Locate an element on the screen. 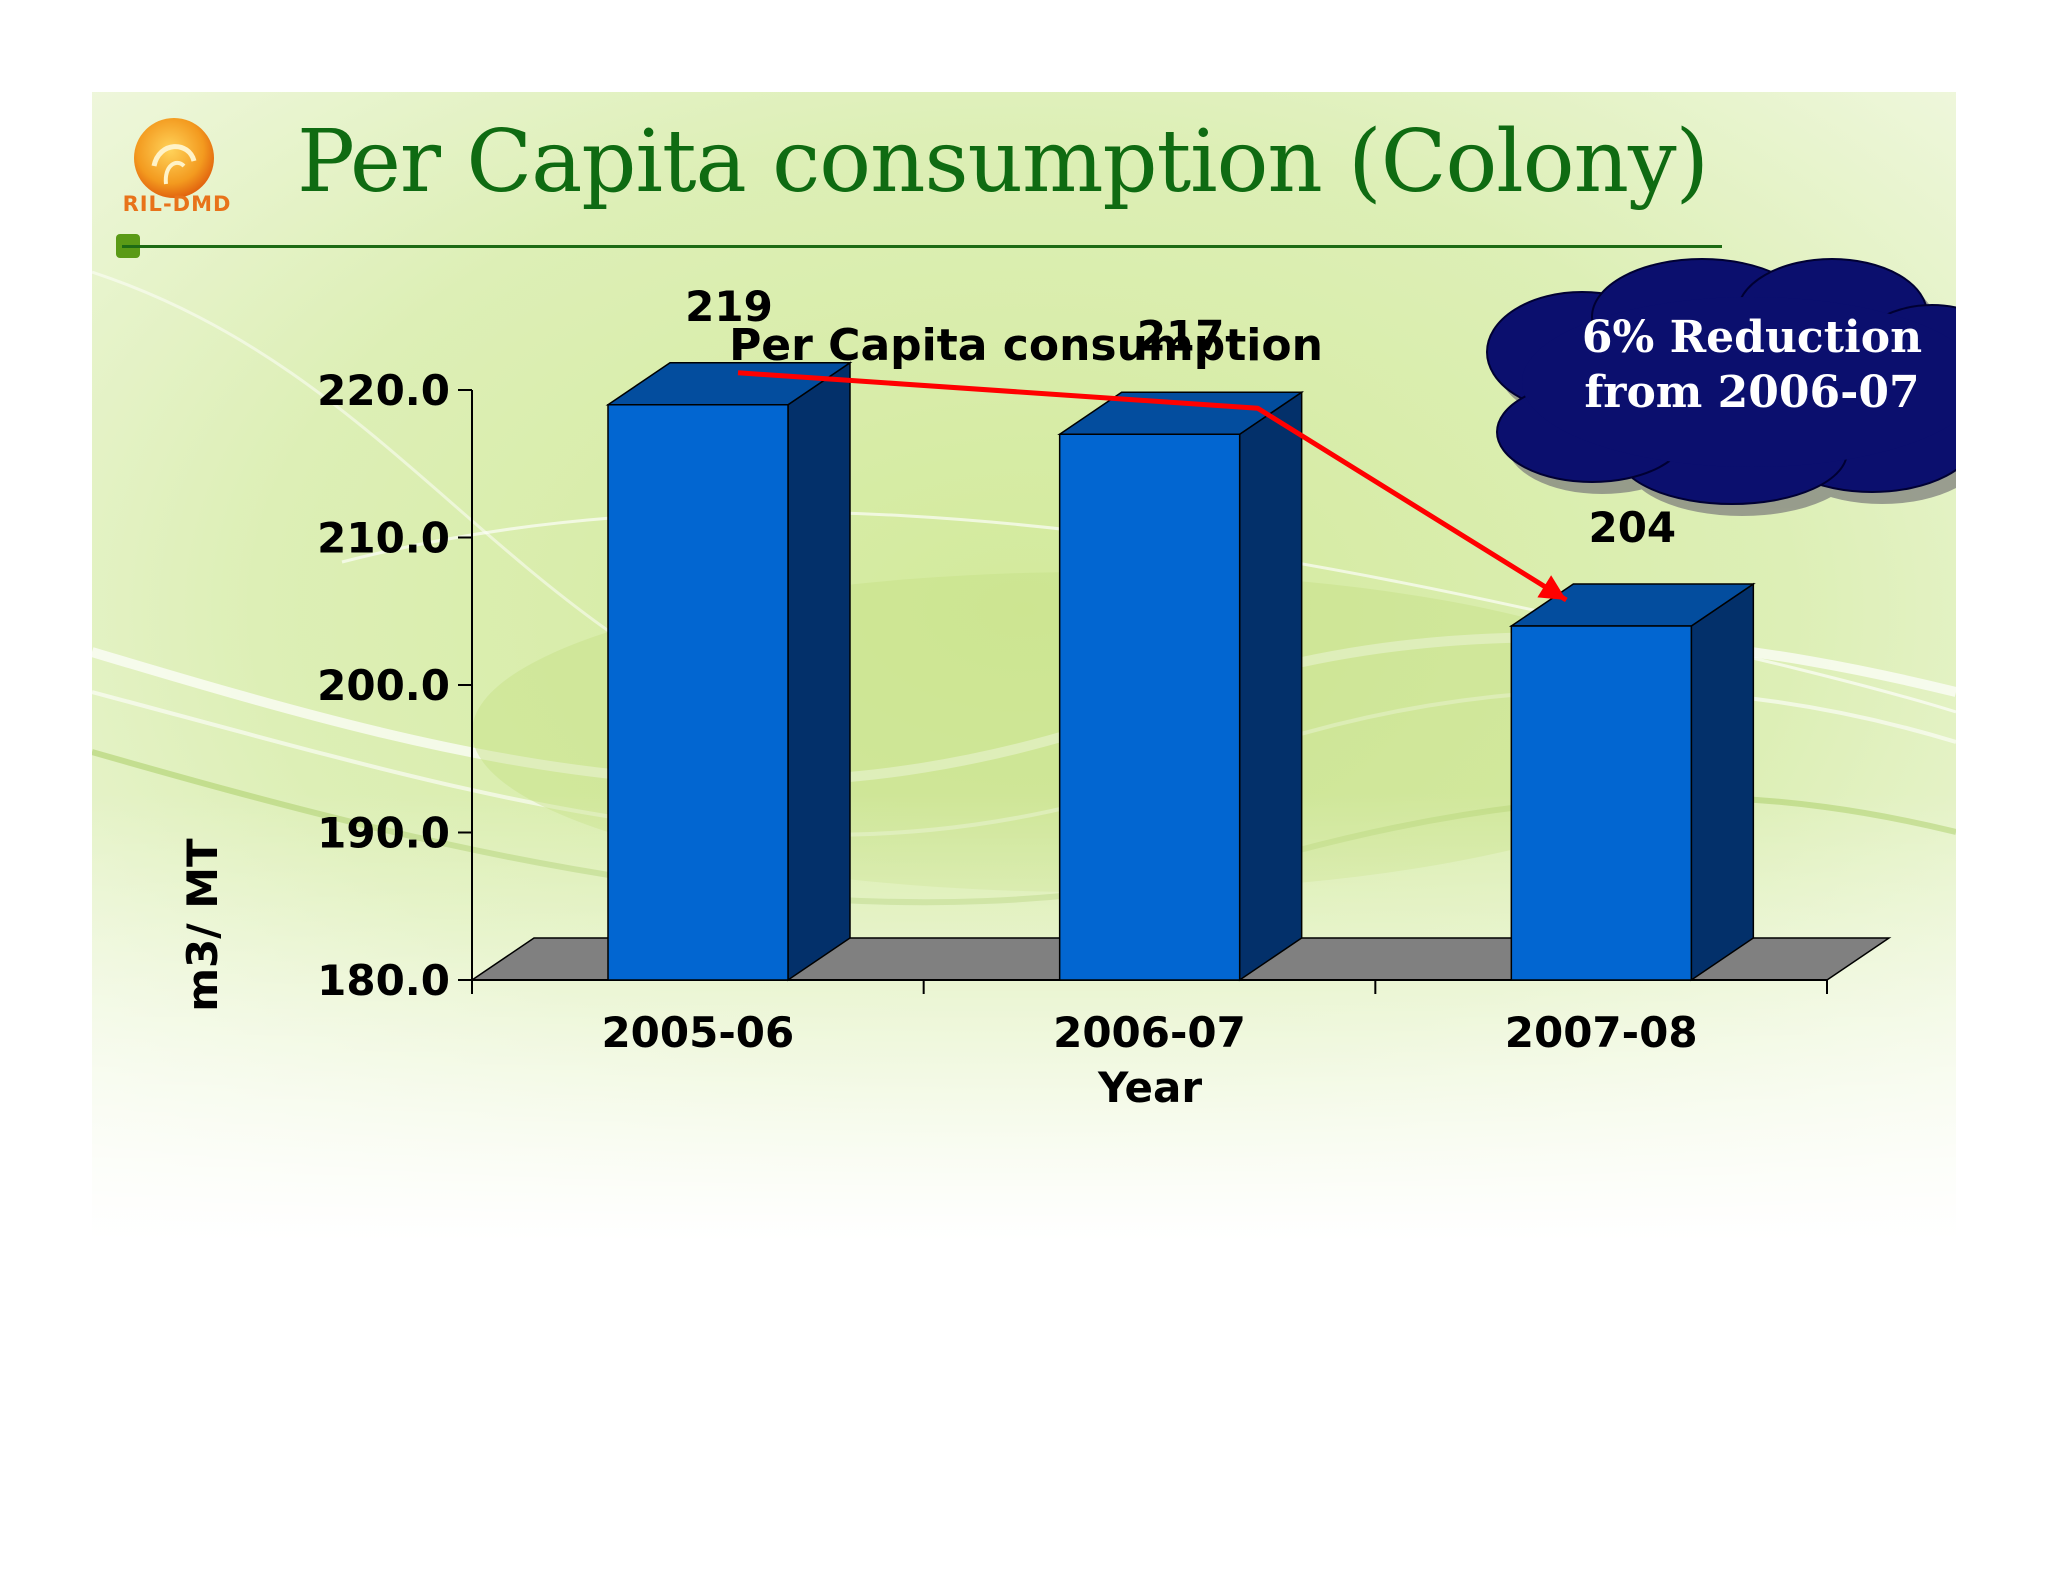 This screenshot has height=1582, width=2048. company-logo-icon is located at coordinates (174, 158).